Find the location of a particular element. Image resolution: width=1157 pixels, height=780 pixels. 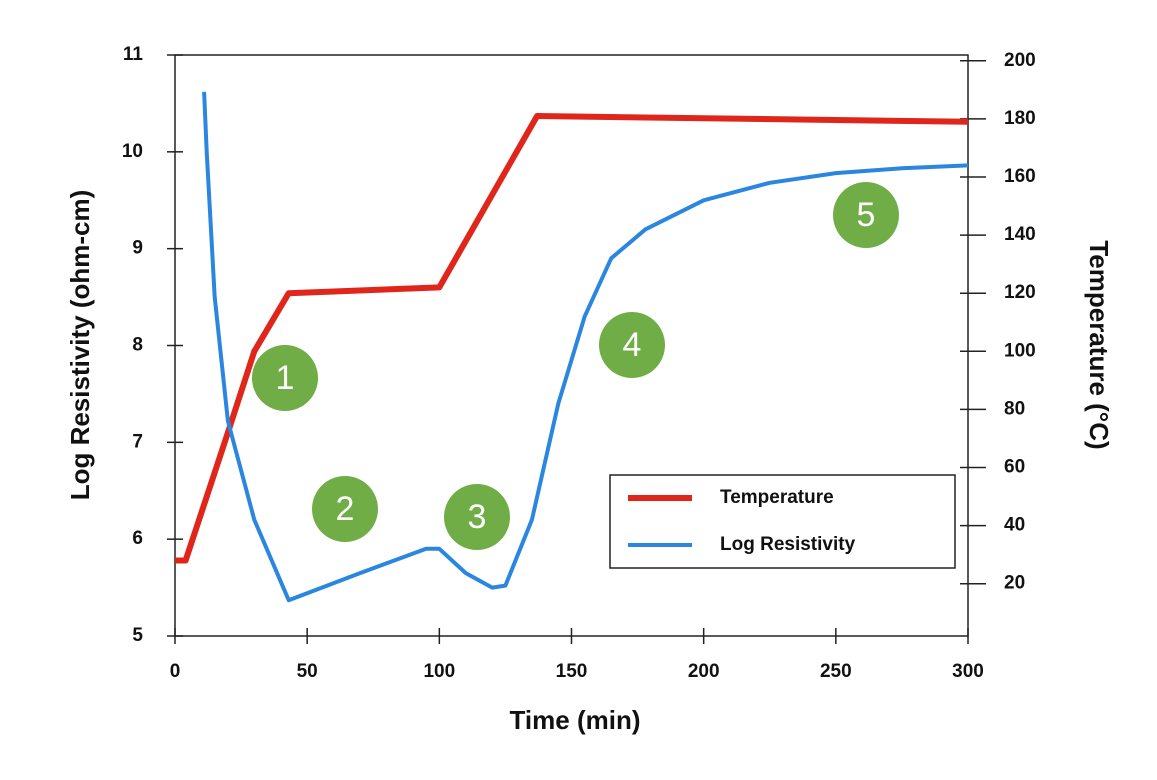

annotation-label: 3 is located at coordinates (477, 517).